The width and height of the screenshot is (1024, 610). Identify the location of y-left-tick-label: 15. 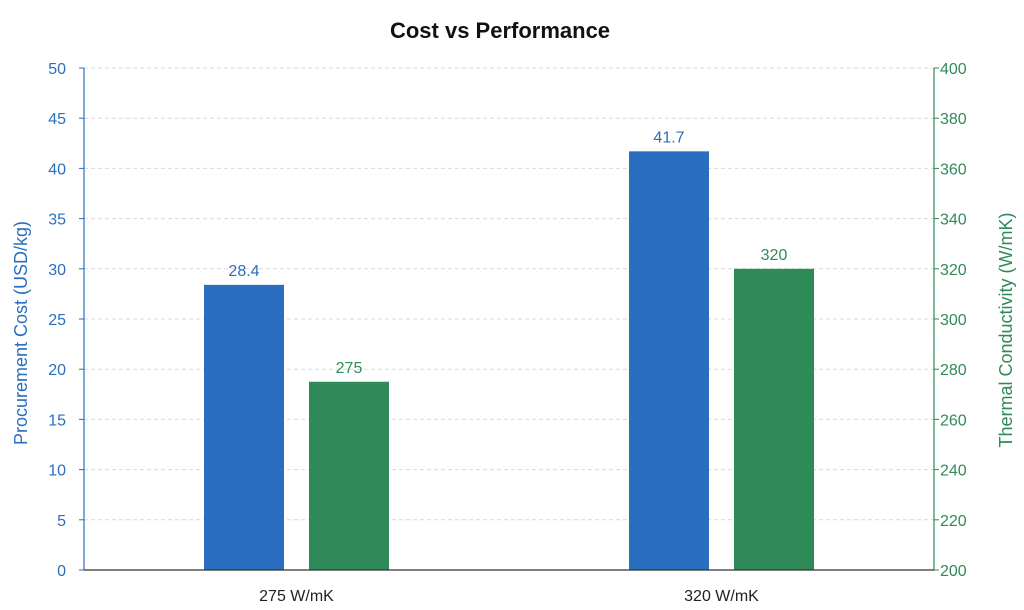
(57, 420).